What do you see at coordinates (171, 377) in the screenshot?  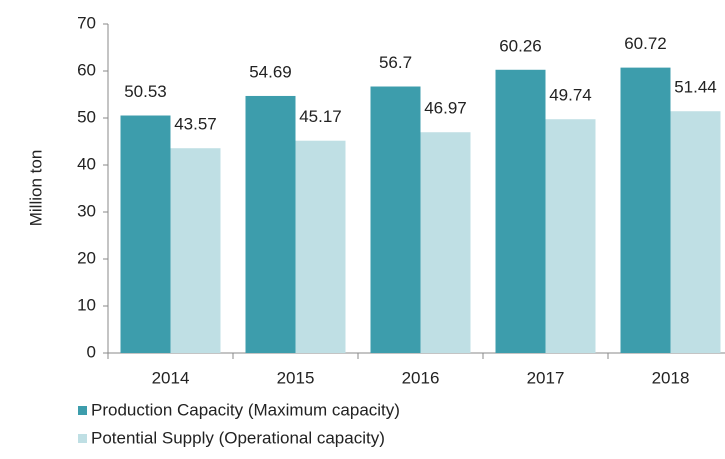 I see `x-tick-label: 2014` at bounding box center [171, 377].